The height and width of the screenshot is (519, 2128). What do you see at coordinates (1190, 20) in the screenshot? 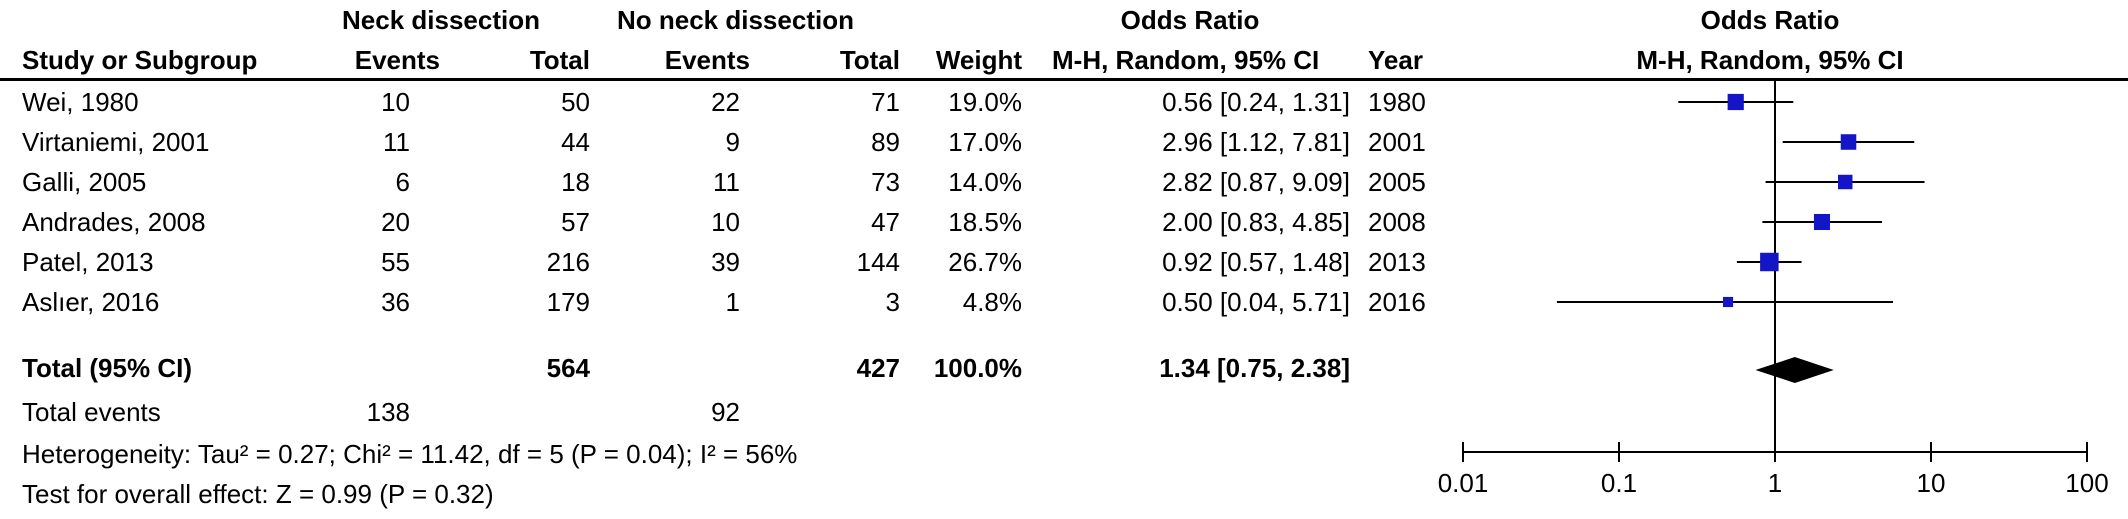
I see `odds-ratio-col-title: Odds Ratio` at bounding box center [1190, 20].